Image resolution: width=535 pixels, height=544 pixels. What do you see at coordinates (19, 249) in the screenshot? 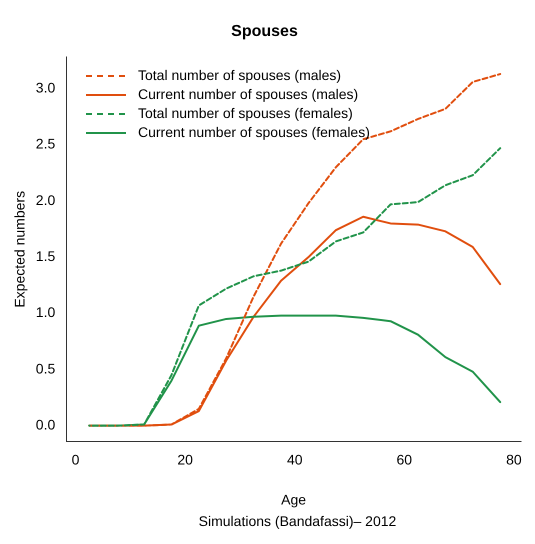
I see `y-axis-title: Expected numbers` at bounding box center [19, 249].